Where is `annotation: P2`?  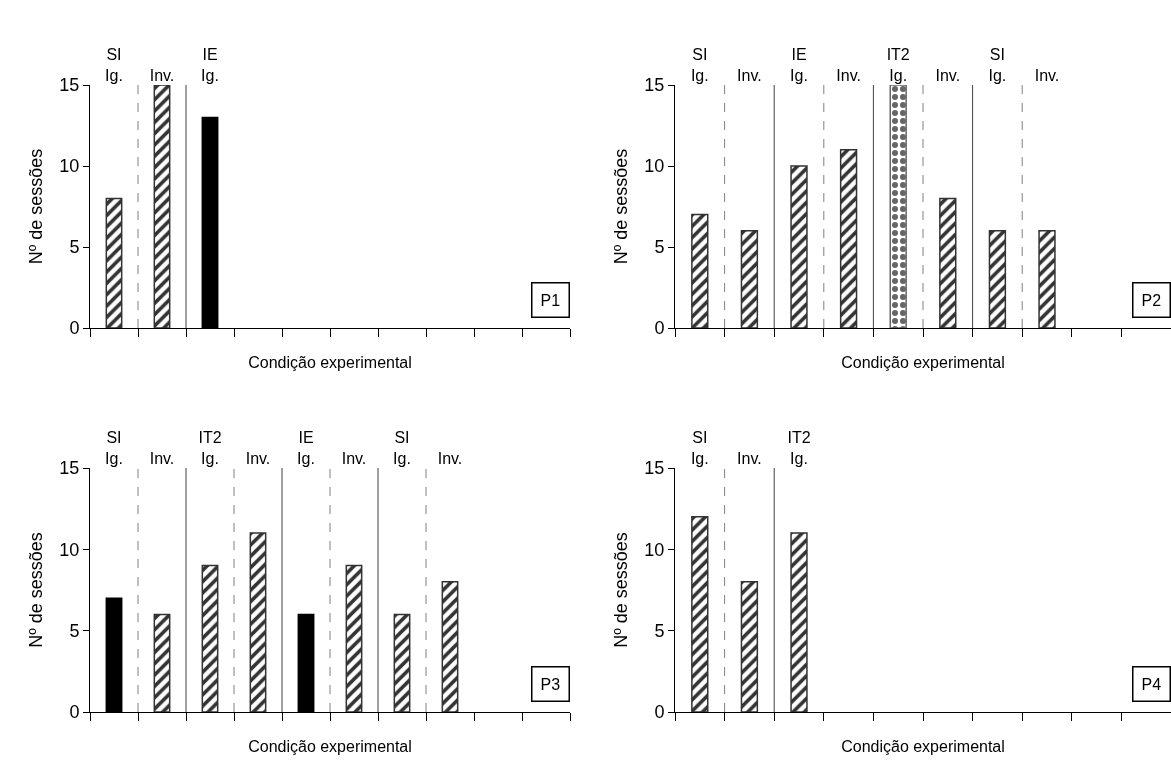
annotation: P2 is located at coordinates (1151, 300).